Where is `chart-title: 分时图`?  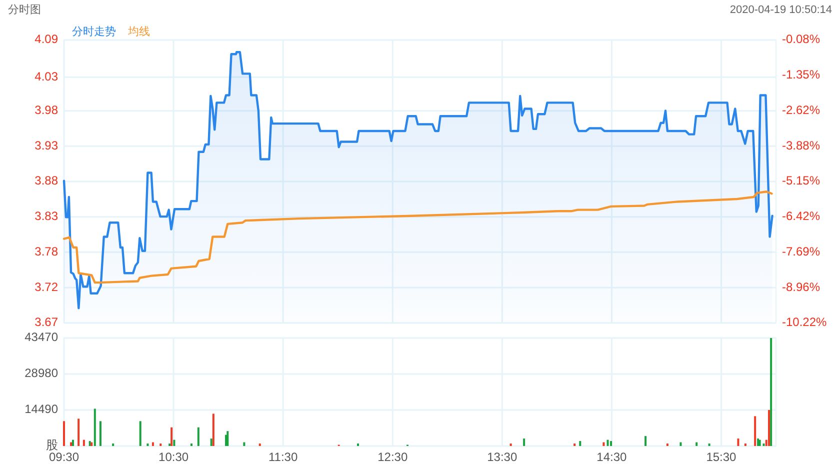 chart-title: 分时图 is located at coordinates (24, 9).